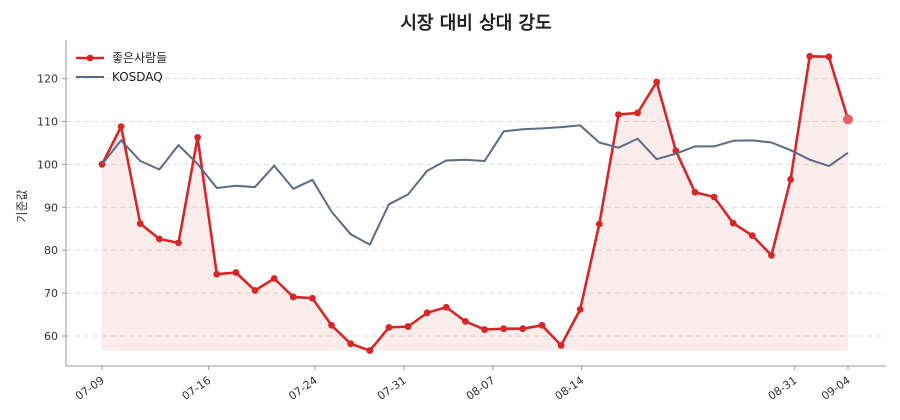 This screenshot has width=900, height=420. I want to click on x-tick-label: 08-14, so click(570, 388).